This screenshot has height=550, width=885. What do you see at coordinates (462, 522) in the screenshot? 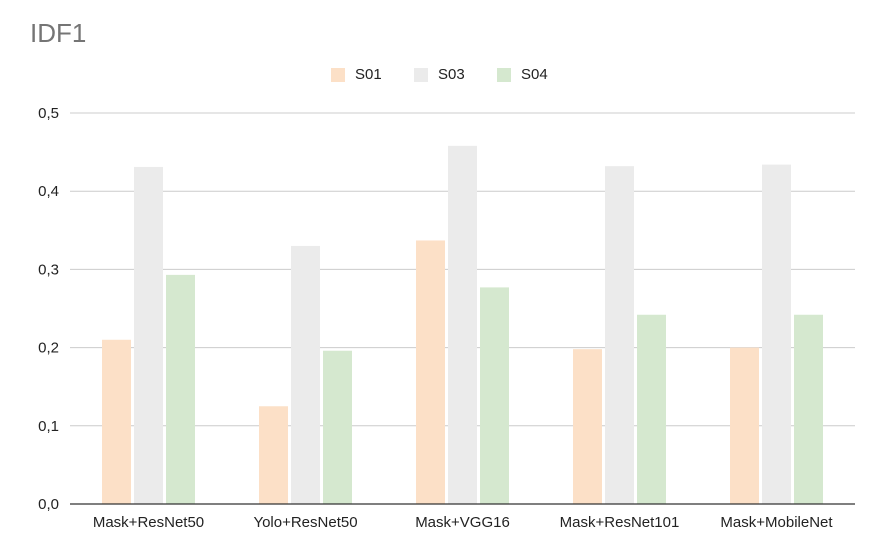
I see `x-tick-label: Mask+VGG16` at bounding box center [462, 522].